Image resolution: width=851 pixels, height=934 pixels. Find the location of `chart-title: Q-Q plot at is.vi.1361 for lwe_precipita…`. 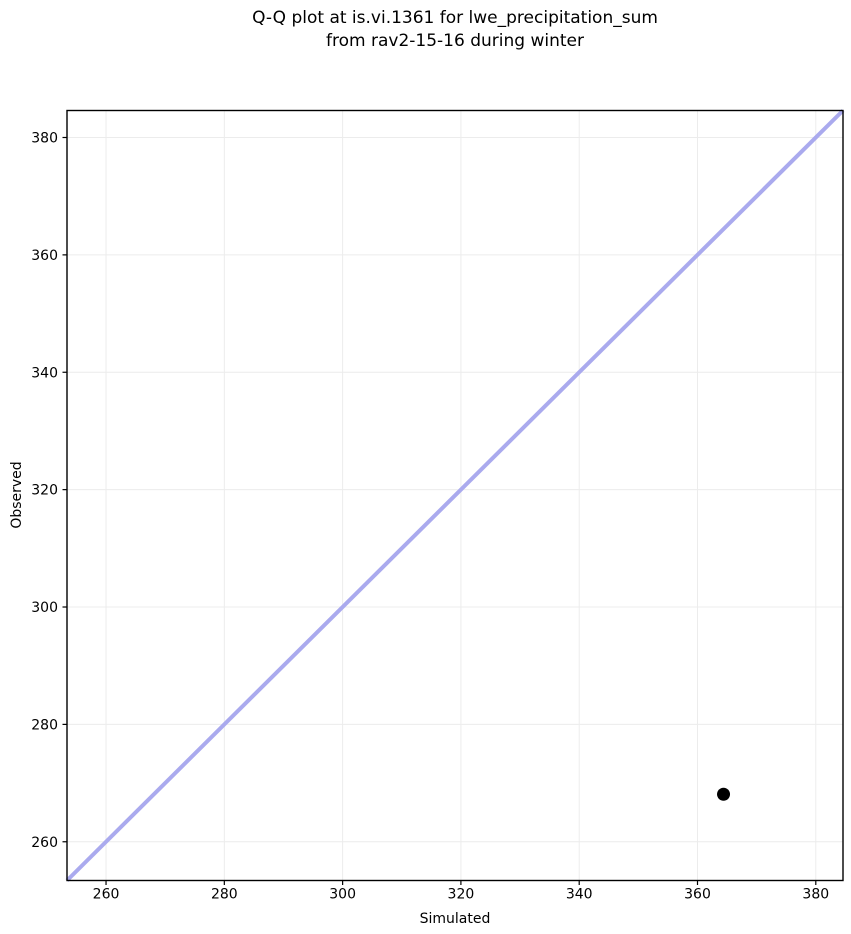

chart-title: Q-Q plot at is.vi.1361 for lwe_precipita… is located at coordinates (455, 30).